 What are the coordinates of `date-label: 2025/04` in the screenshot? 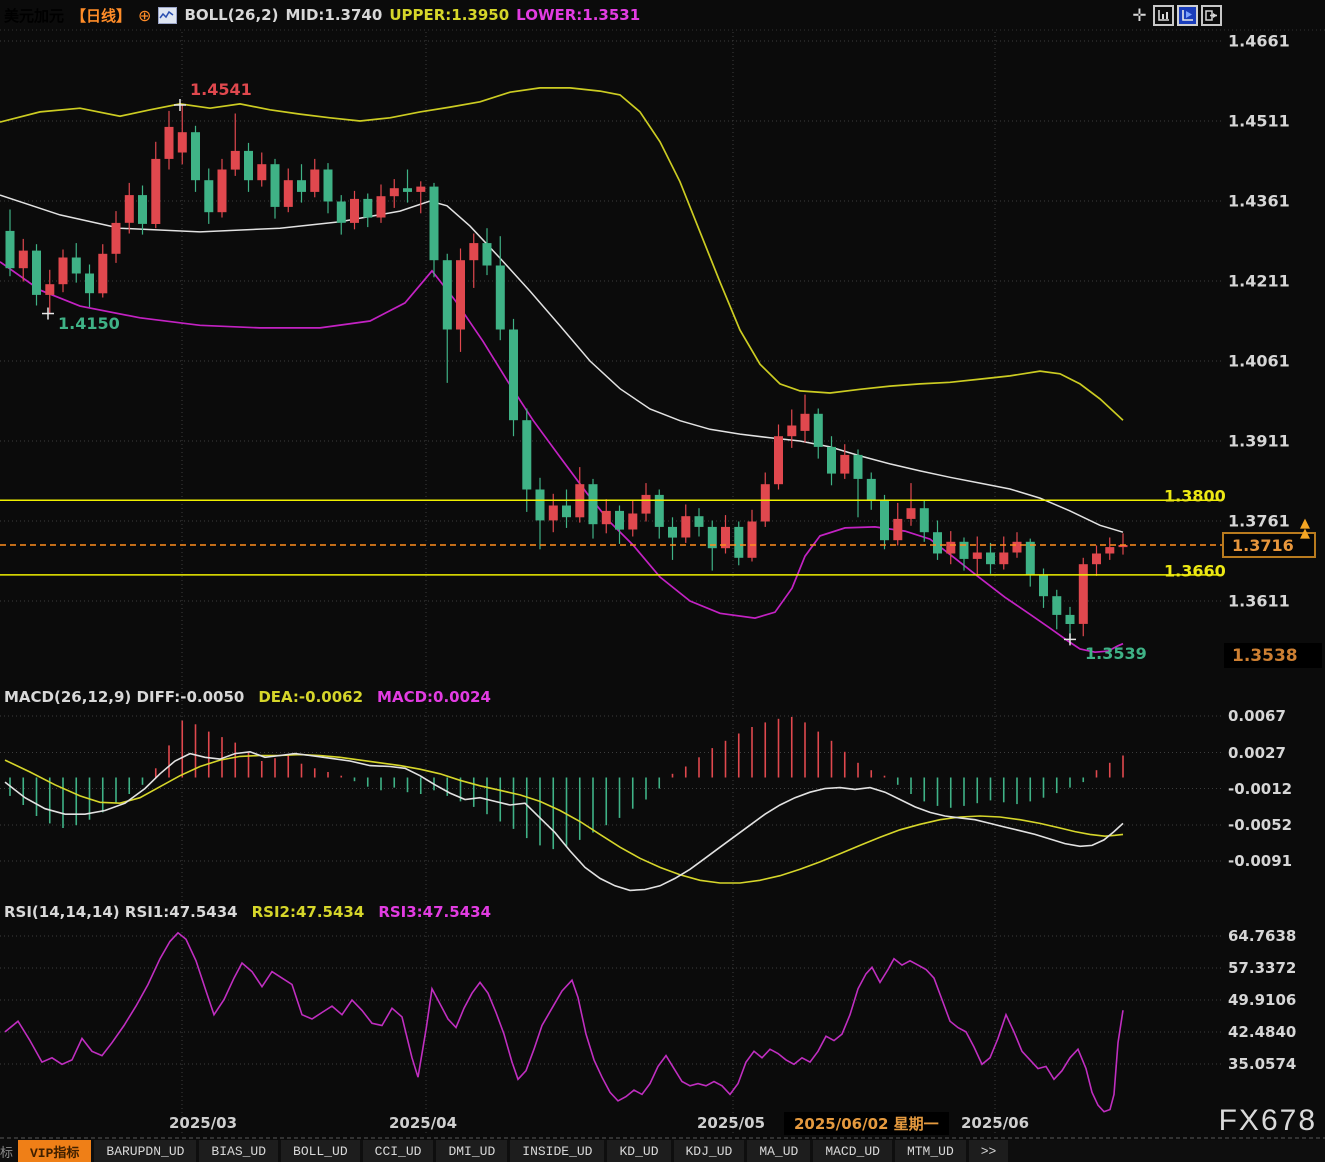 It's located at (423, 1123).